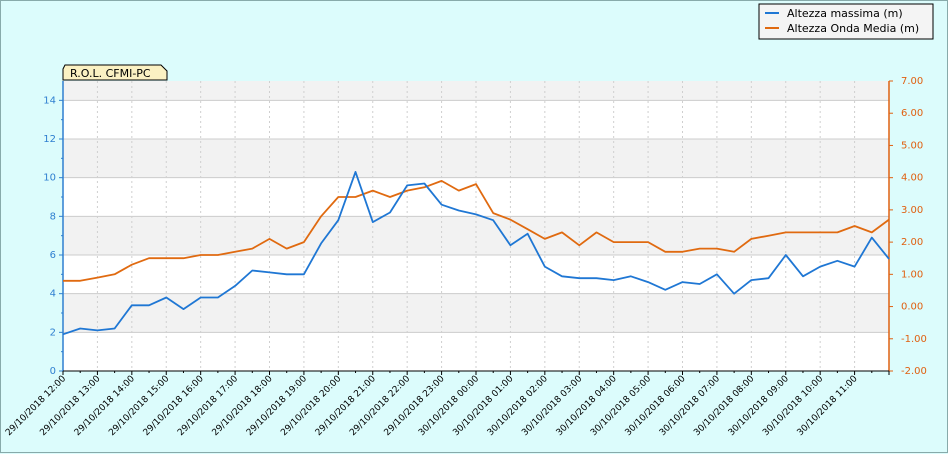 The width and height of the screenshot is (948, 454). I want to click on x-tick-label: 29/10/2018 17:00, so click(208, 406).